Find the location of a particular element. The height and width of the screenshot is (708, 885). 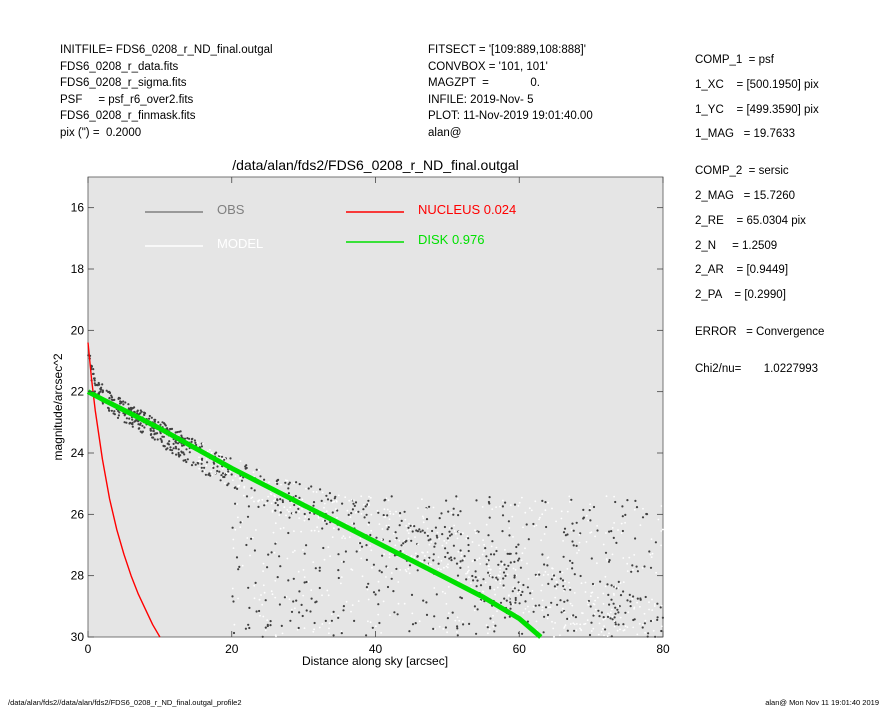

header-left-line-4: FDS6_0208_r_finmask.fits is located at coordinates (128, 116).